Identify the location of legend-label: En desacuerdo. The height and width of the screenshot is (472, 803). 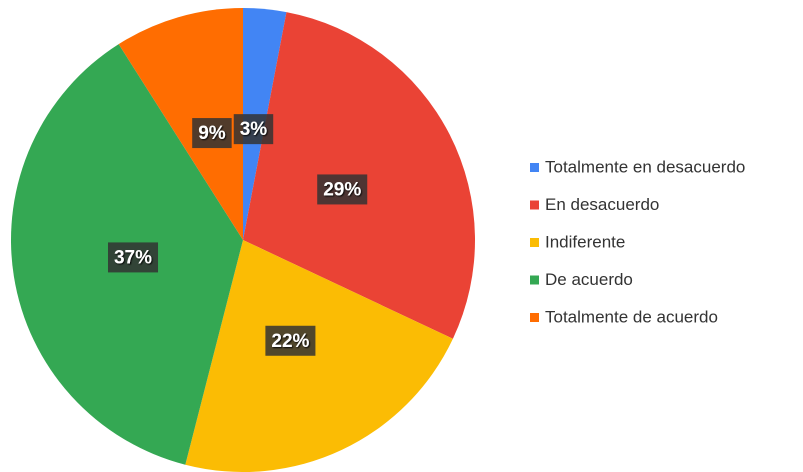
(602, 204).